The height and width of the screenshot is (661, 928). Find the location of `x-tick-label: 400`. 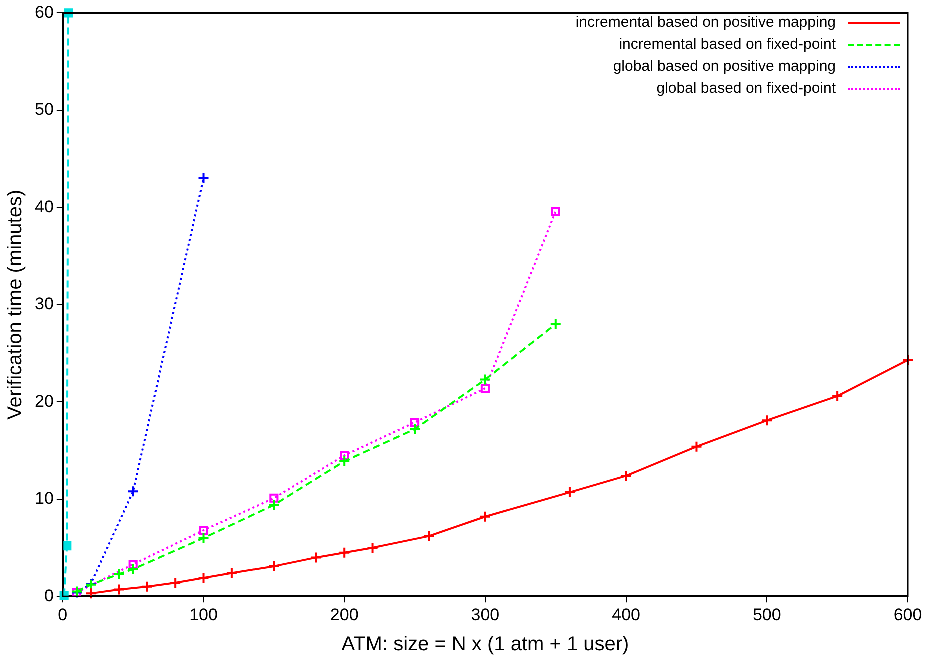

x-tick-label: 400 is located at coordinates (626, 614).